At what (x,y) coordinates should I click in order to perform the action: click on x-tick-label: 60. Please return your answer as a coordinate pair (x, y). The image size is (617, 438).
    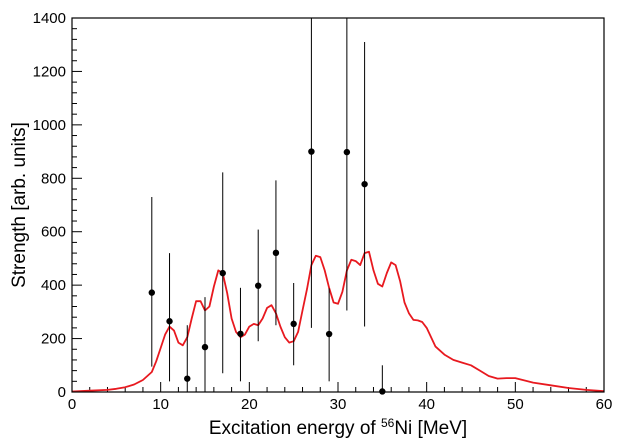
    Looking at the image, I should click on (604, 404).